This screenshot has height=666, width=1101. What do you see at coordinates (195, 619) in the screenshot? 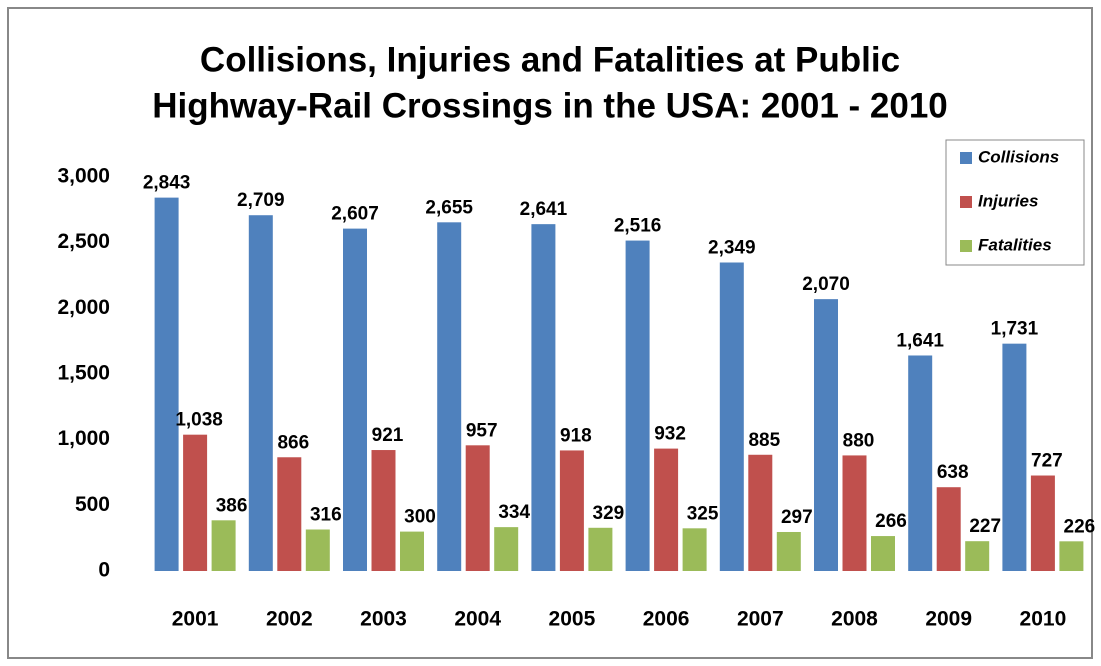
I see `x-tick-label: 2001` at bounding box center [195, 619].